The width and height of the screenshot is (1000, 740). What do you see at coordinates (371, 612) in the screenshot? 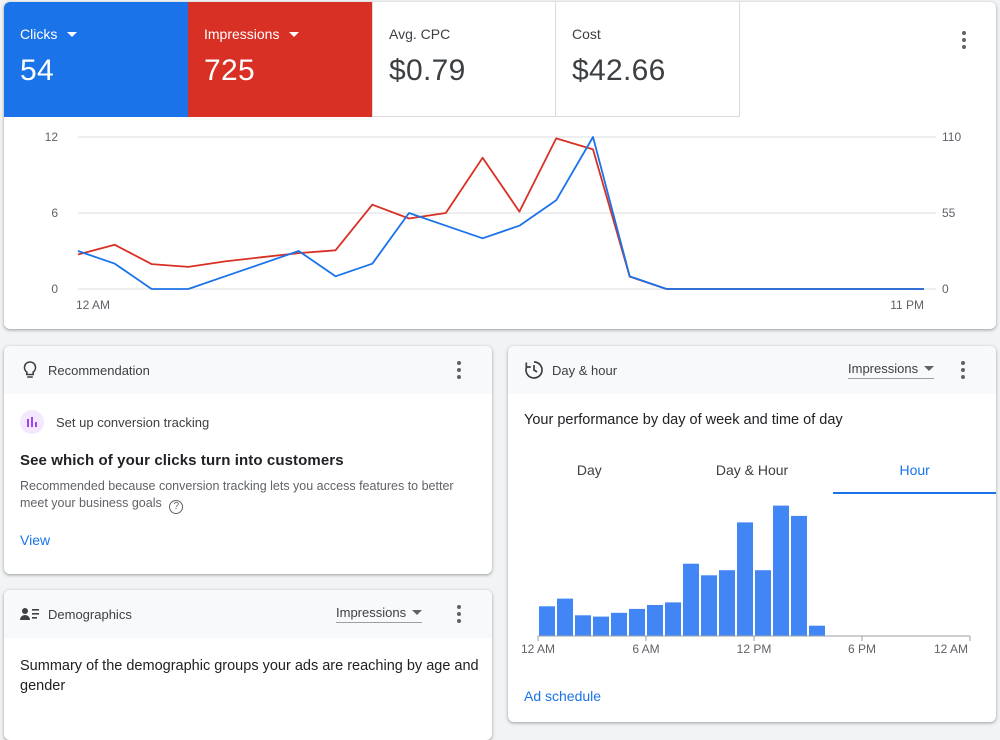
I see `demographics-dropdown-value: Impressions` at bounding box center [371, 612].